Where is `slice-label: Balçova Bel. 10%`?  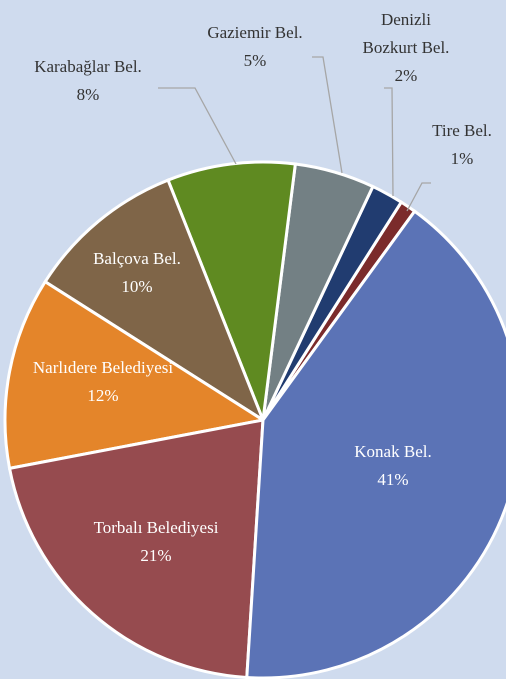 slice-label: Balçova Bel. 10% is located at coordinates (137, 273).